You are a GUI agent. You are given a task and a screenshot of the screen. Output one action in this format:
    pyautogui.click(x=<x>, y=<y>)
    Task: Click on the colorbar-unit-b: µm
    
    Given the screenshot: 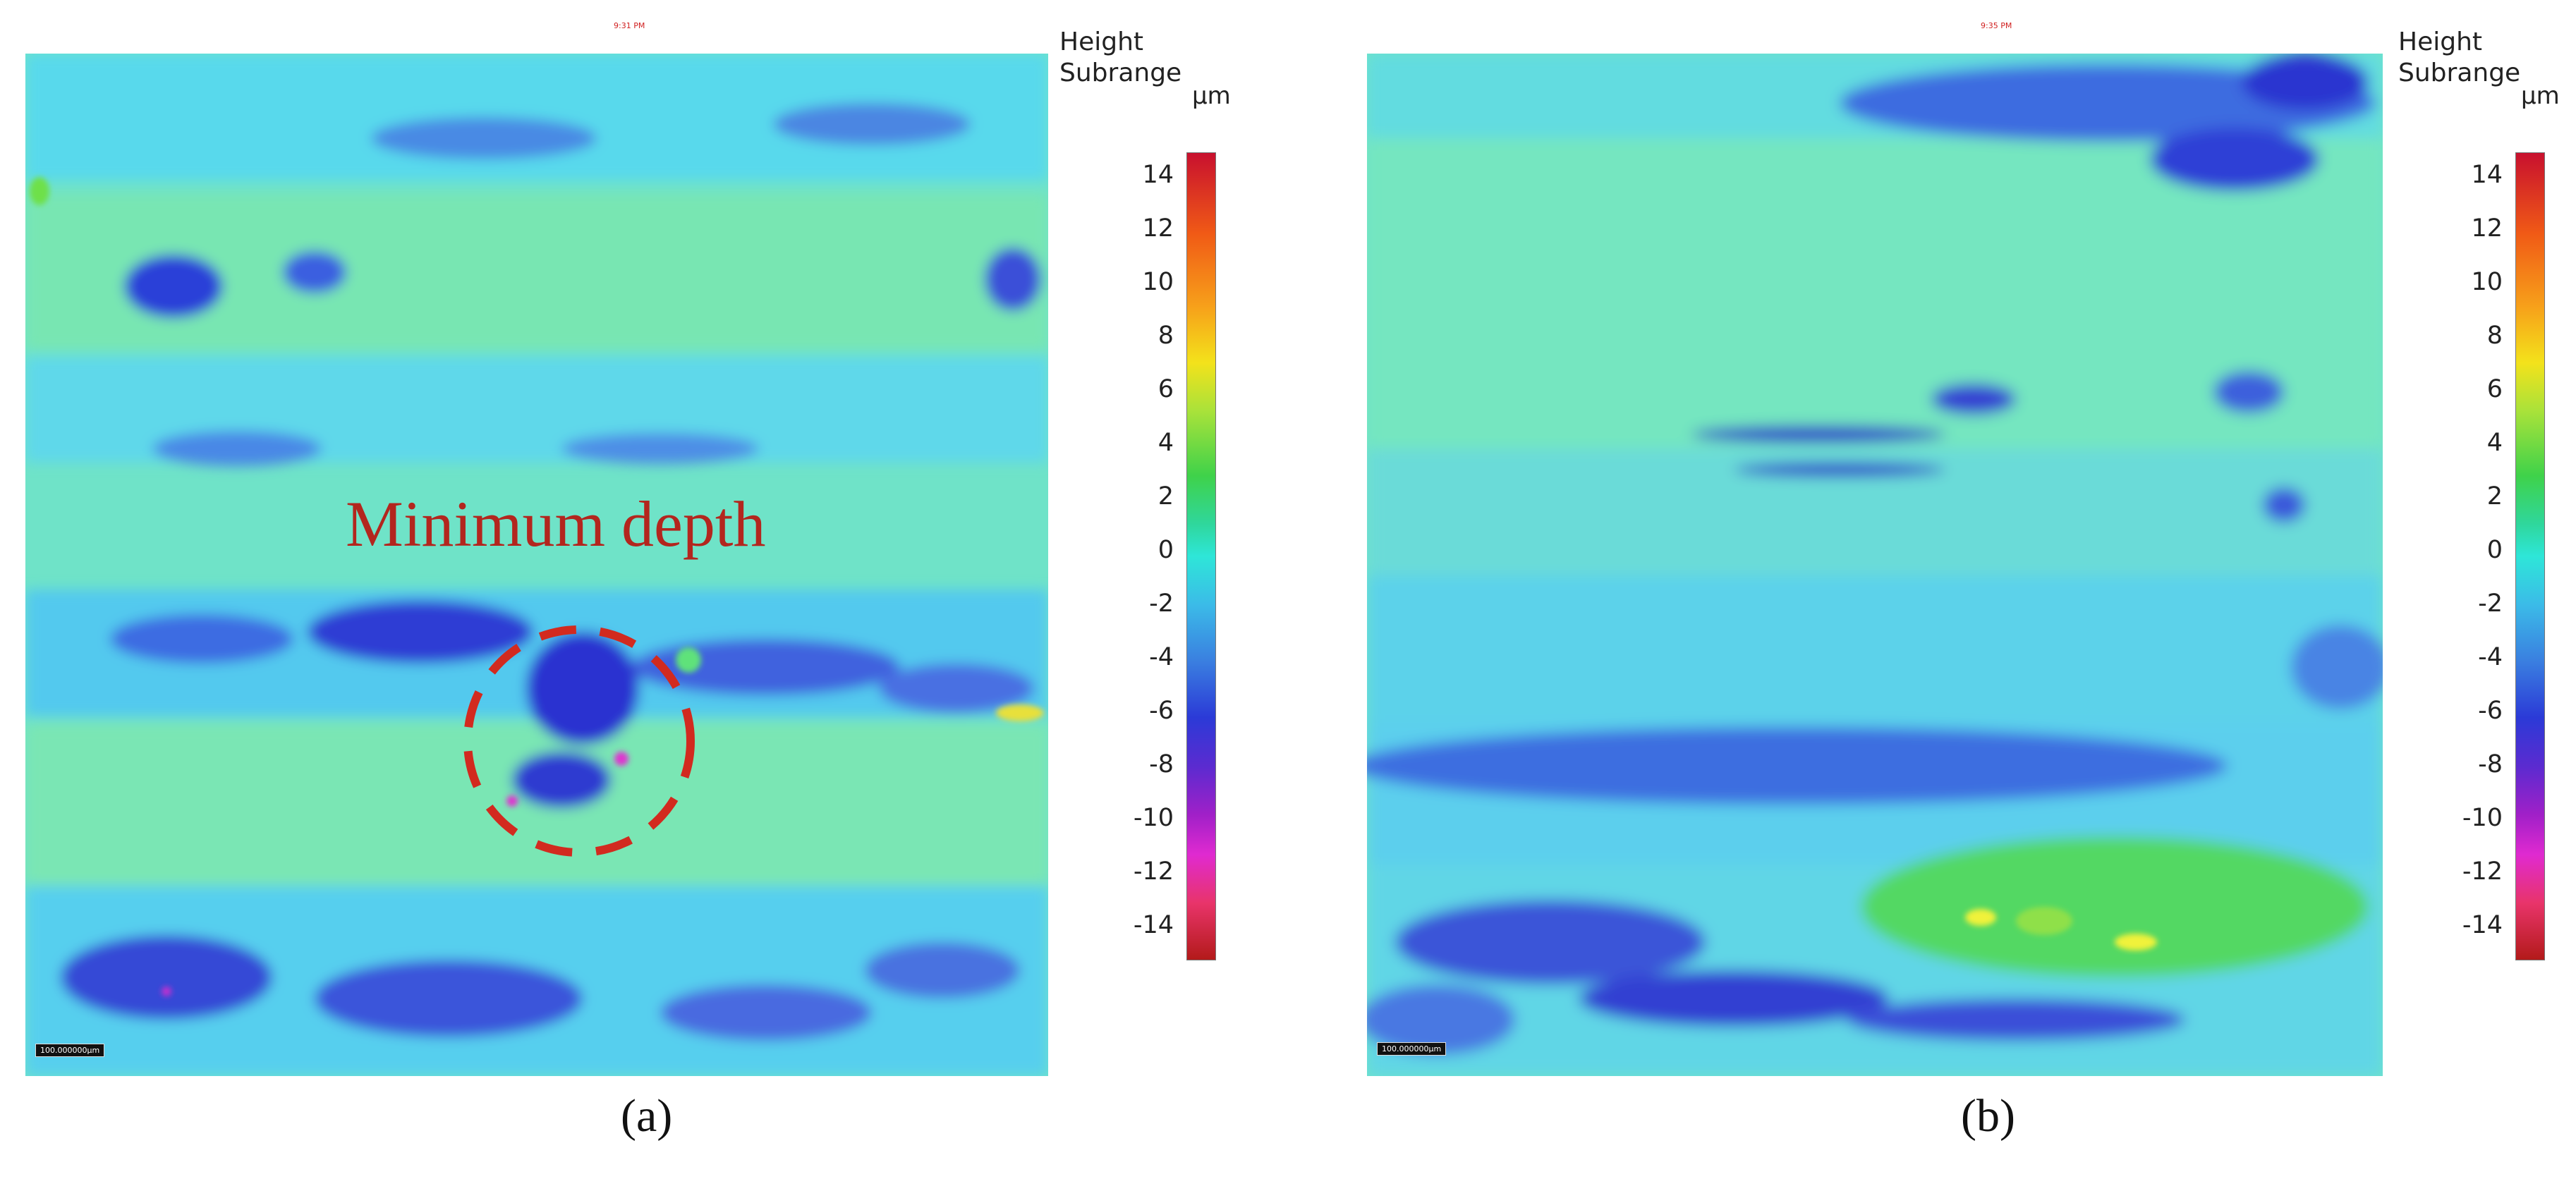 What is the action you would take?
    pyautogui.click(x=2540, y=96)
    